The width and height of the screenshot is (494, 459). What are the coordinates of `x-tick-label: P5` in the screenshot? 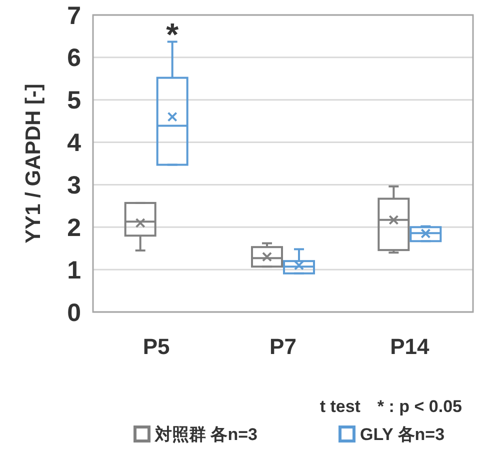 It's located at (156, 346).